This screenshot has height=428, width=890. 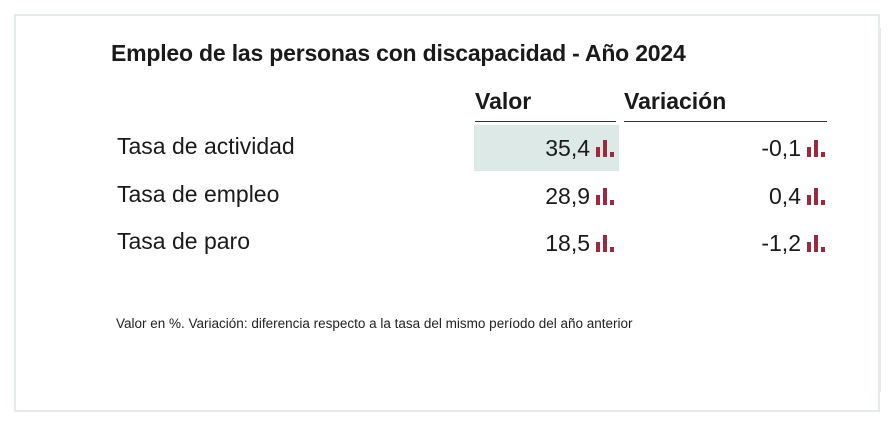 I want to click on row-label: Tasa de empleo, so click(x=198, y=194).